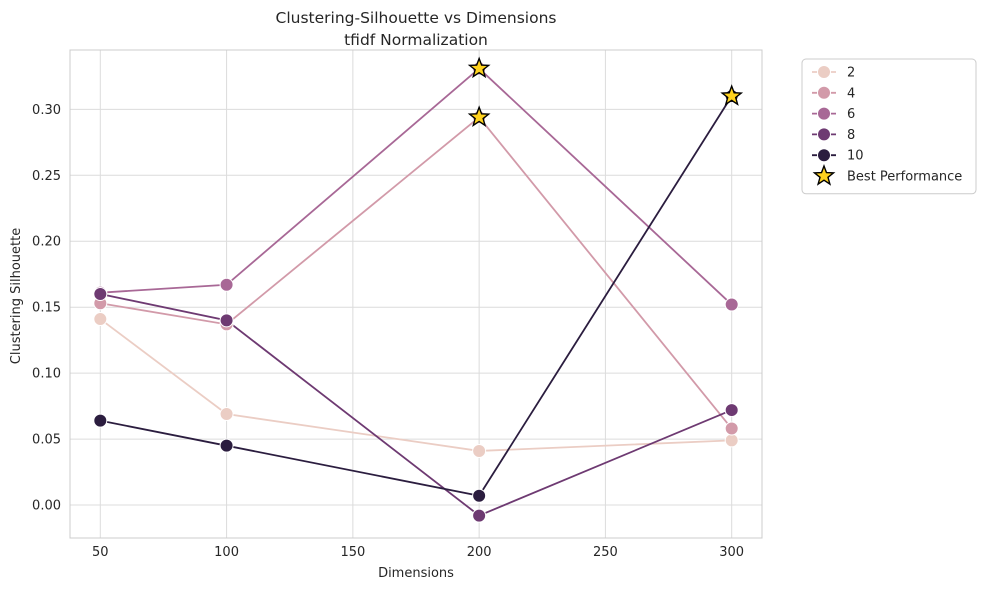 The height and width of the screenshot is (594, 985). Describe the element at coordinates (226, 552) in the screenshot. I see `x-tick-label: 100` at that location.